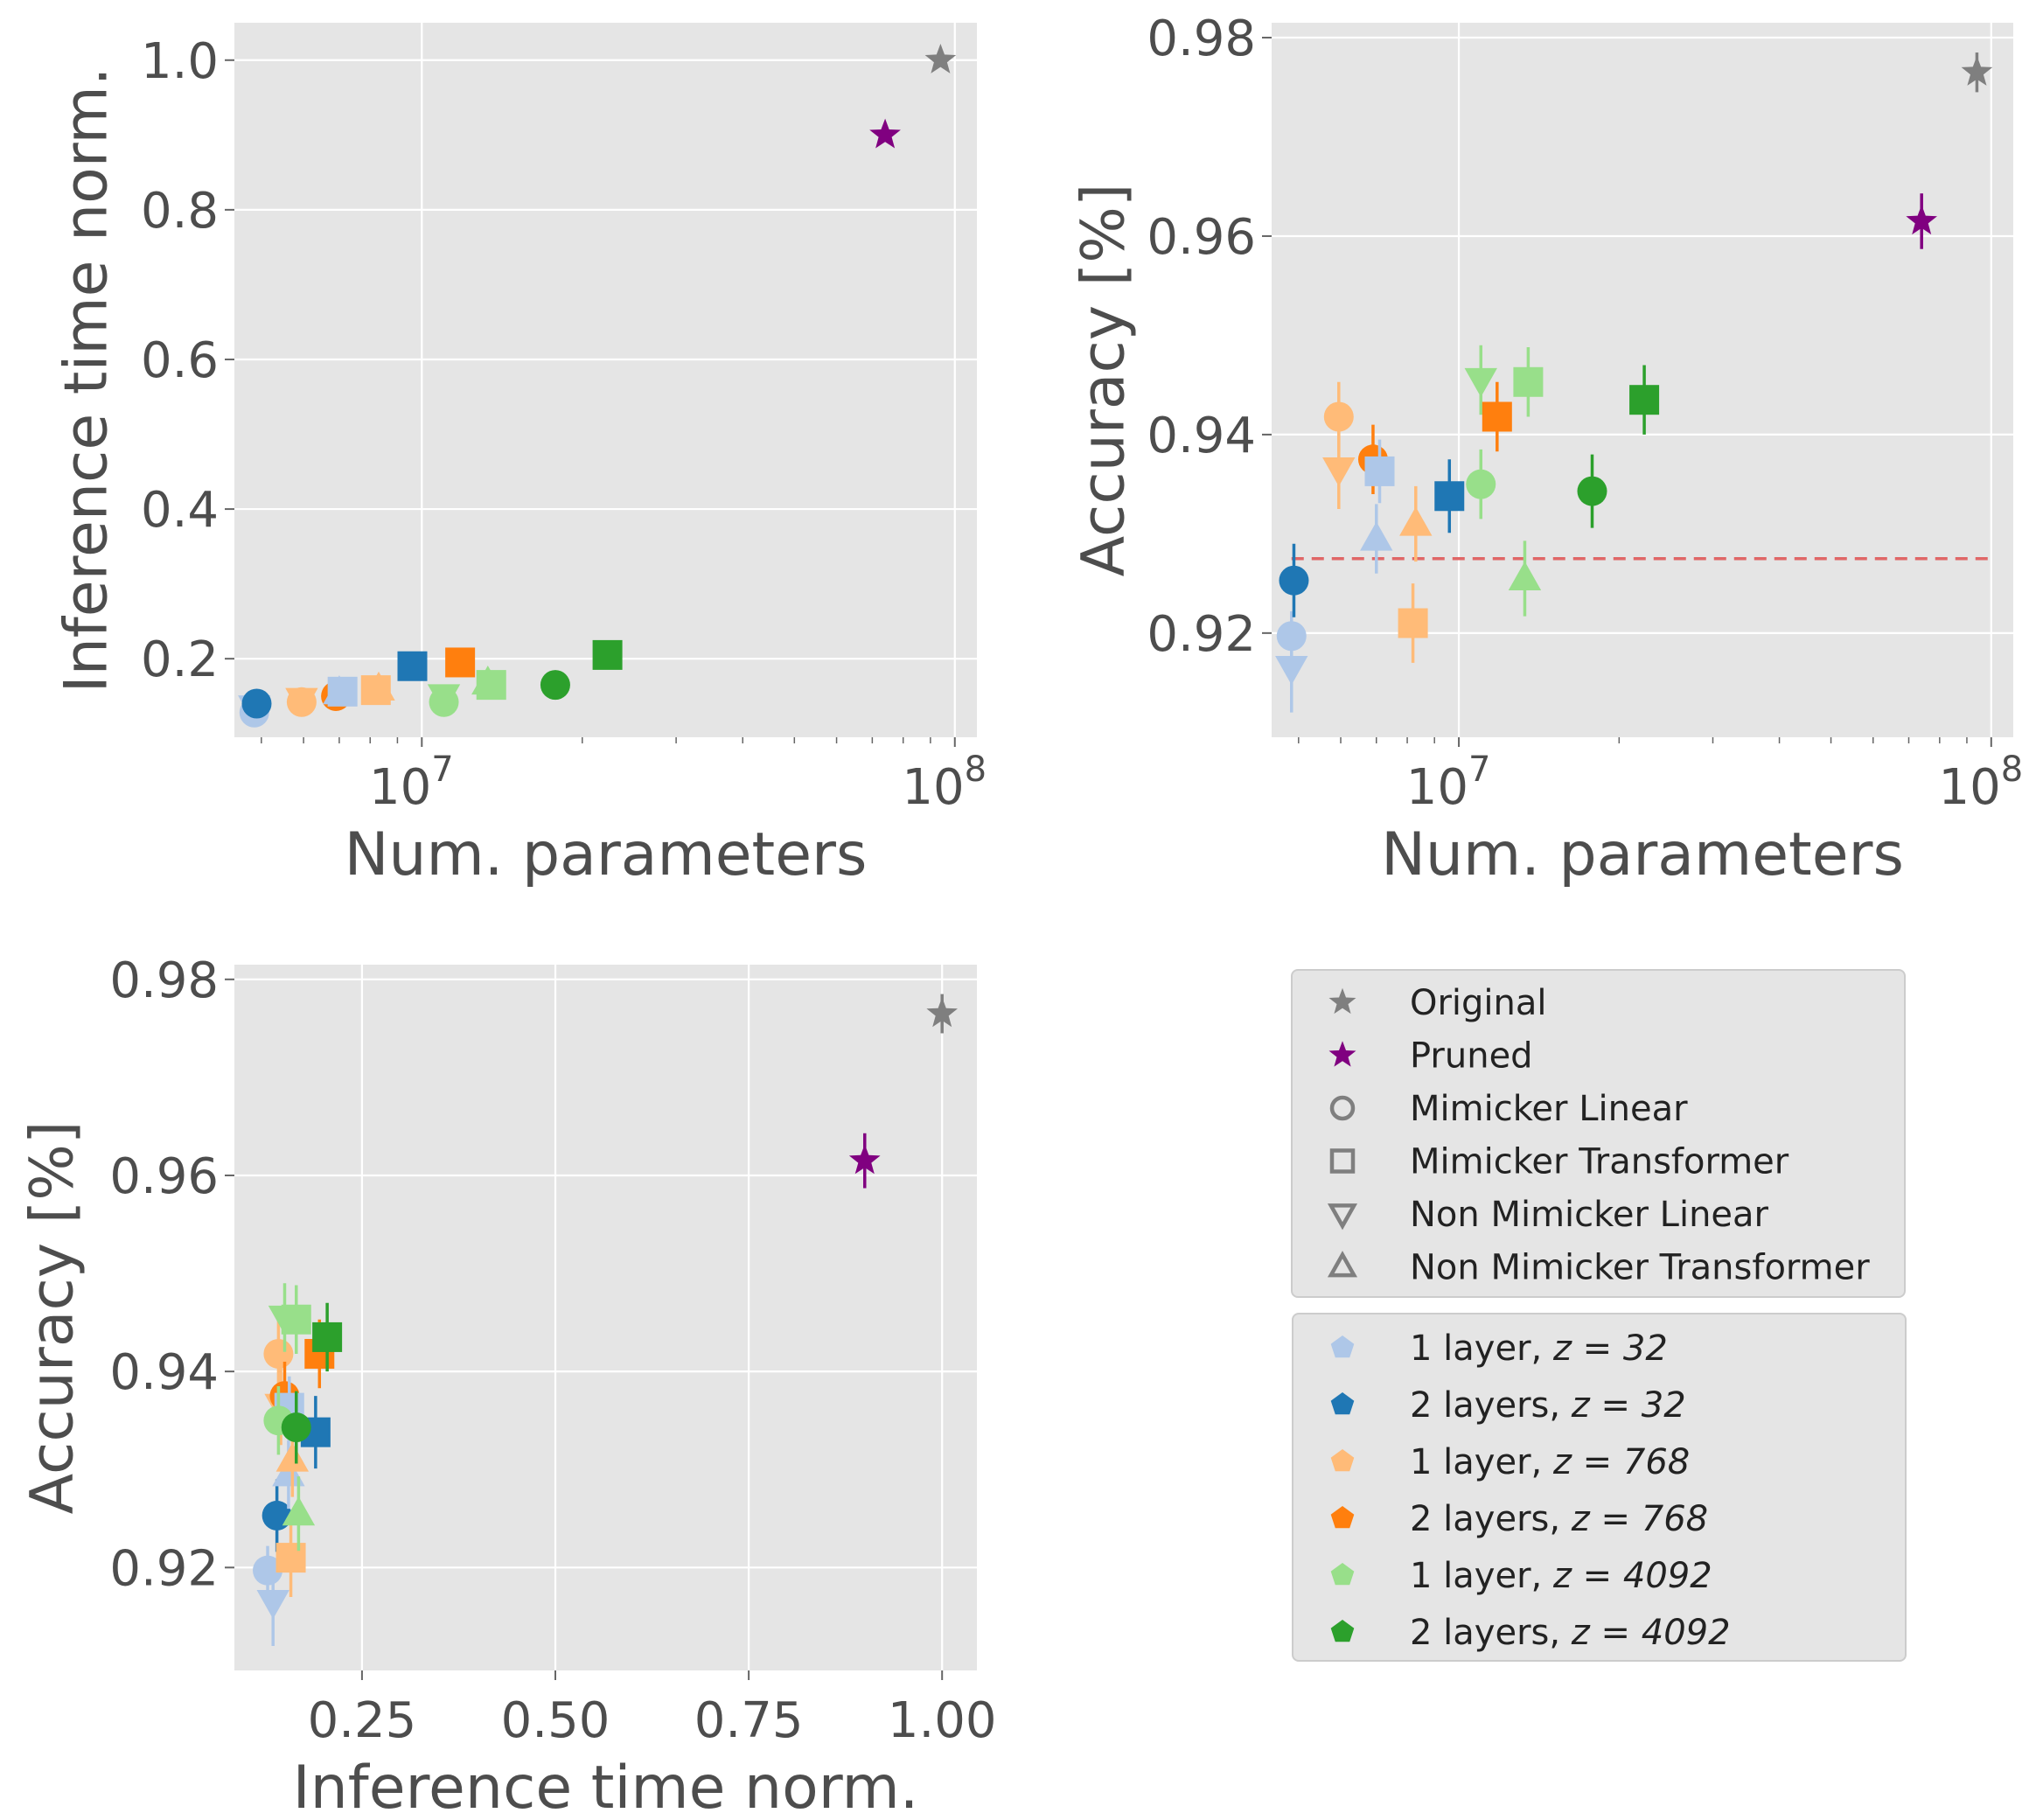 The width and height of the screenshot is (2036, 1820). I want to click on legend-label: 2 layers, z = 32, so click(1548, 1405).